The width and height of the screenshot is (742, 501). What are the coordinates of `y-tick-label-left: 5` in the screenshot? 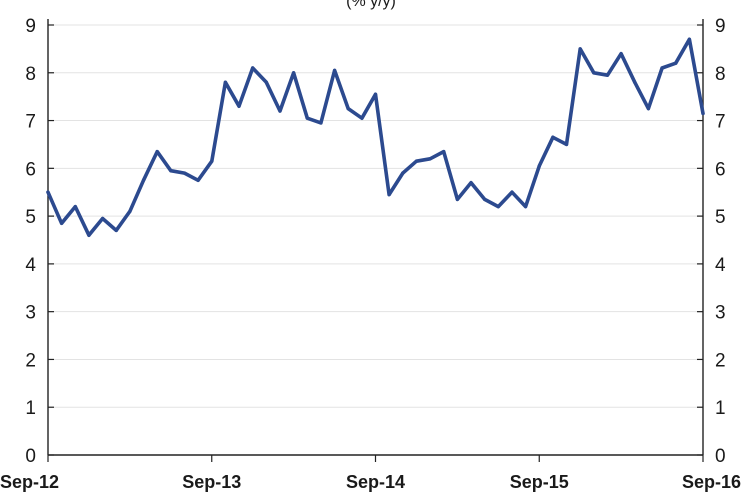 It's located at (30, 217).